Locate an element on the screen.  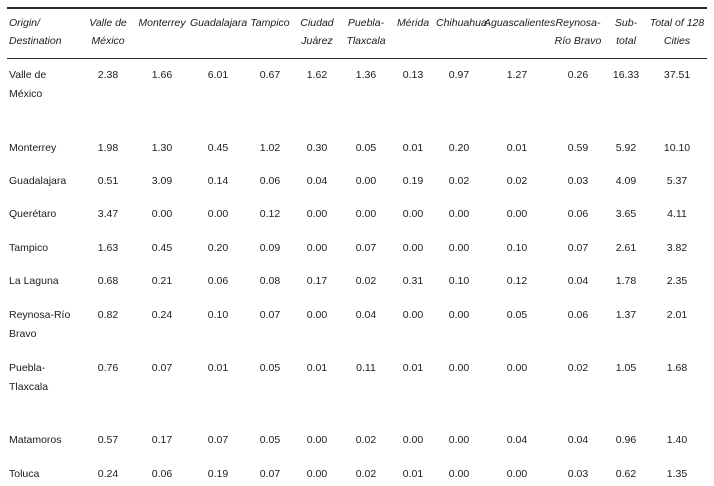
value-cell: 0.14 is located at coordinates (218, 181).